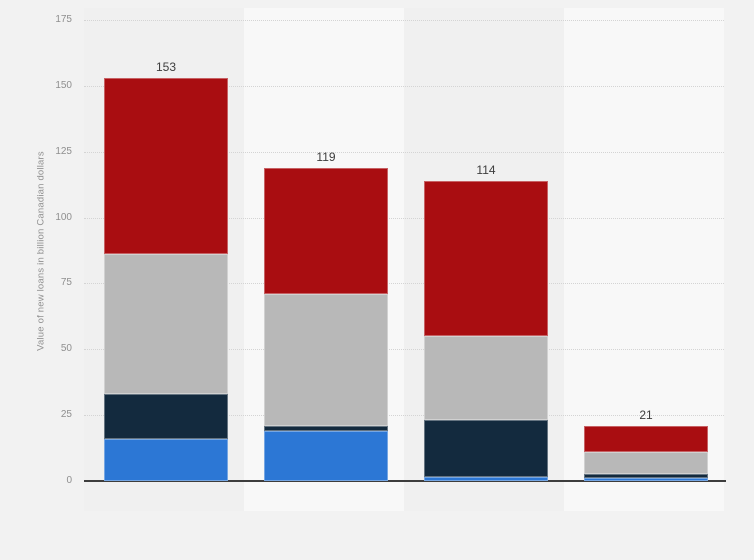 Image resolution: width=754 pixels, height=560 pixels. Describe the element at coordinates (63, 151) in the screenshot. I see `y-tick-label: 125` at that location.